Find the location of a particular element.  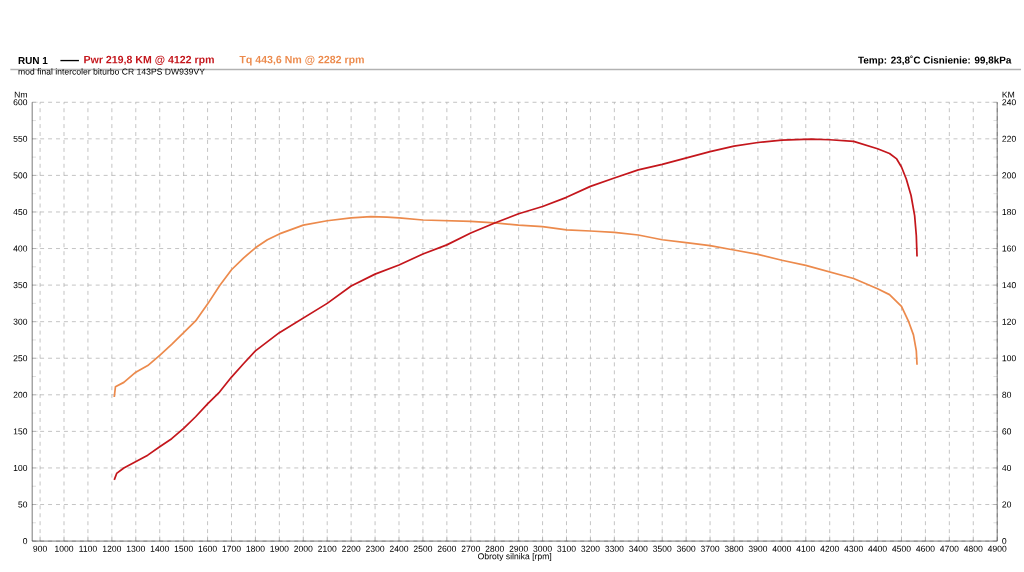

x-tick-label: 4700 is located at coordinates (949, 548).